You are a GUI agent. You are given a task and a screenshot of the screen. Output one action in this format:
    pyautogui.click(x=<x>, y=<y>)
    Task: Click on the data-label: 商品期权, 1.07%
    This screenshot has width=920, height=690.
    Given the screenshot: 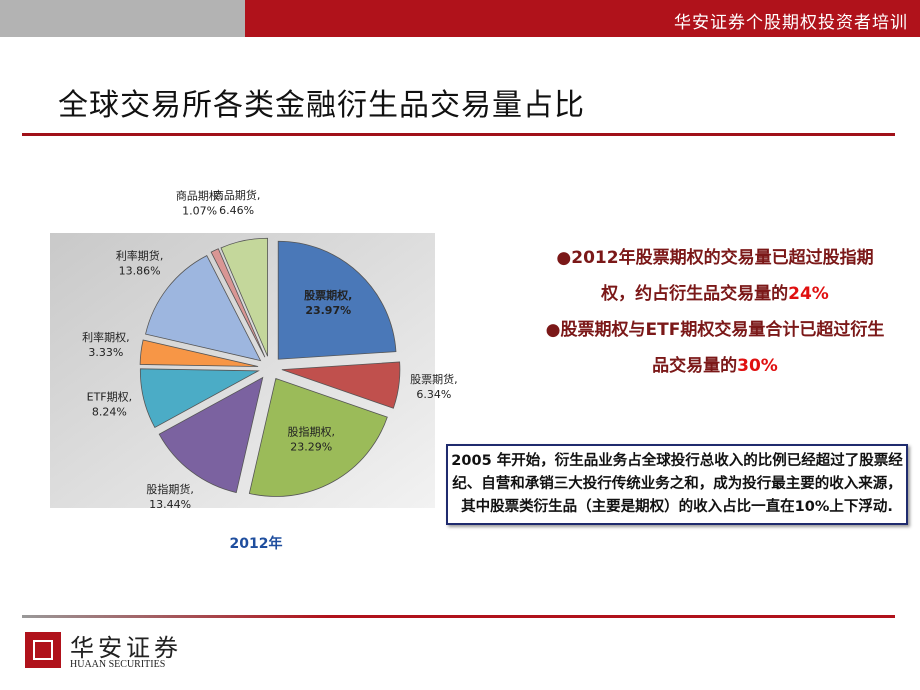 What is the action you would take?
    pyautogui.click(x=200, y=202)
    